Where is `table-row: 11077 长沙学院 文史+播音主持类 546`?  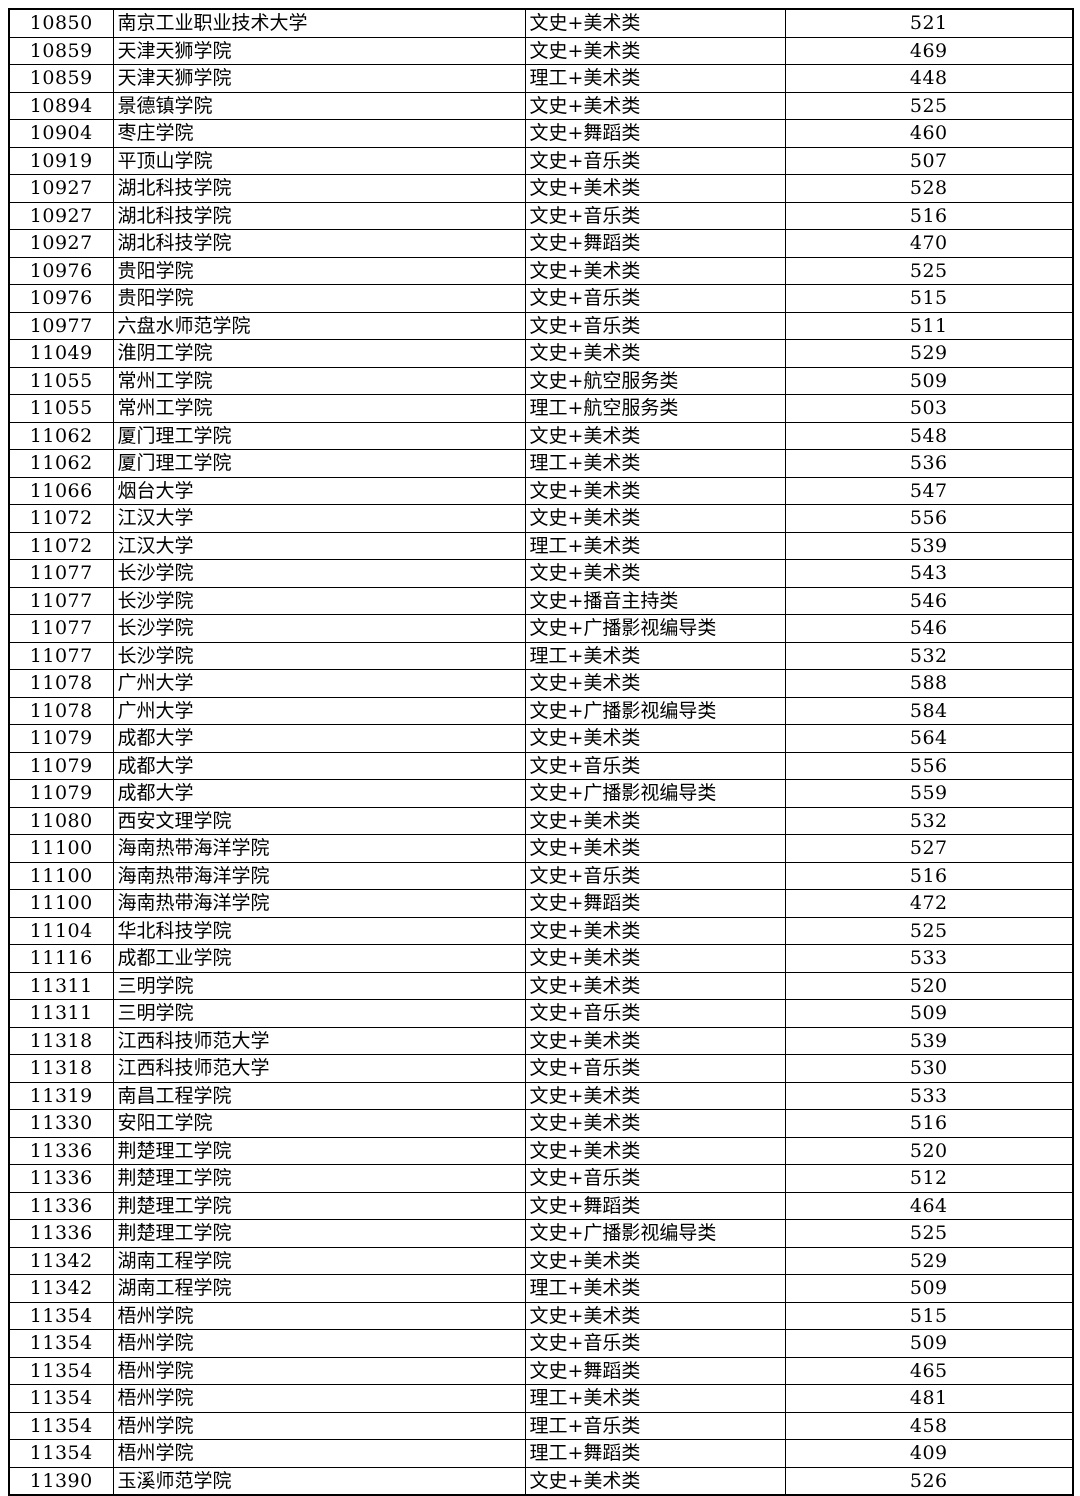 table-row: 11077 长沙学院 文史+播音主持类 546 is located at coordinates (541, 600).